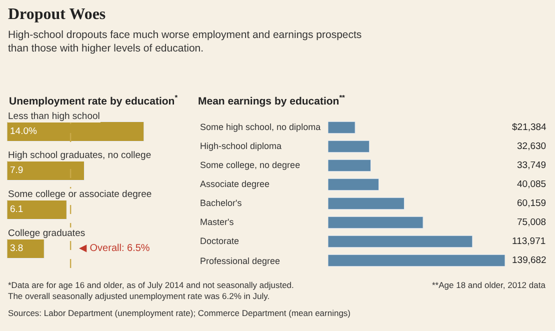 Image resolution: width=555 pixels, height=331 pixels. What do you see at coordinates (531, 203) in the screenshot?
I see `data-label: 60,159` at bounding box center [531, 203].